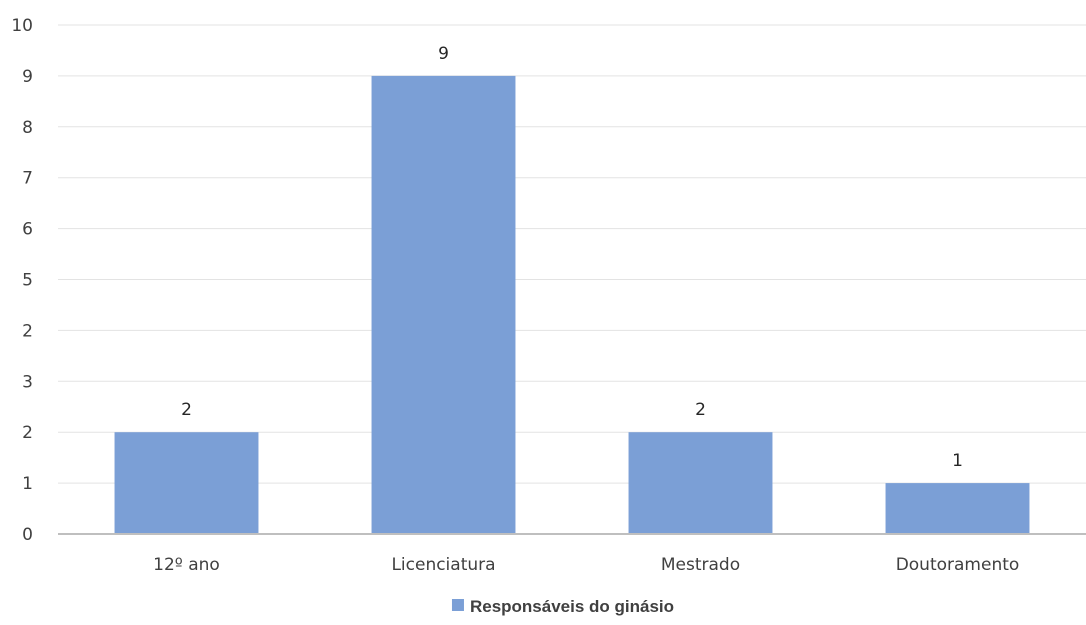 Image resolution: width=1086 pixels, height=625 pixels. I want to click on x-tick-label: Mestrado, so click(700, 565).